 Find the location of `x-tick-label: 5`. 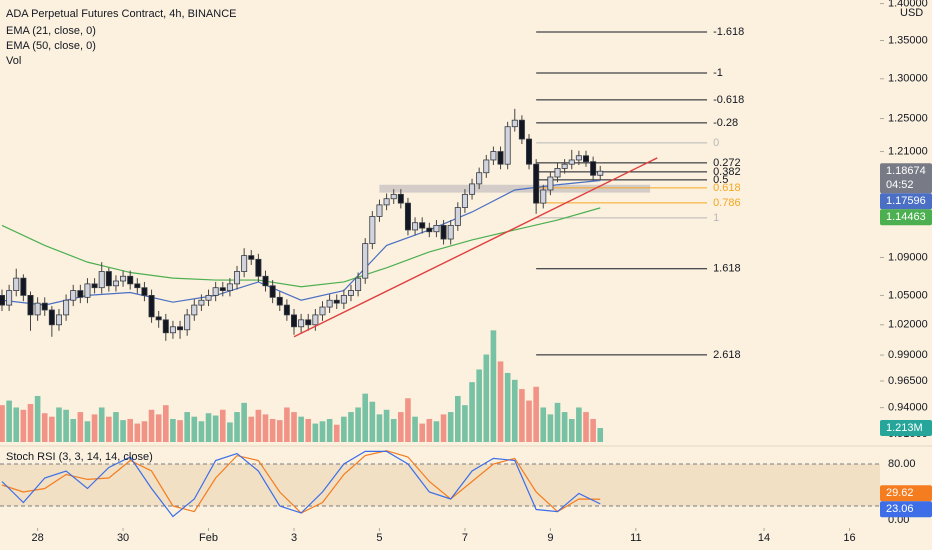

x-tick-label: 5 is located at coordinates (379, 538).